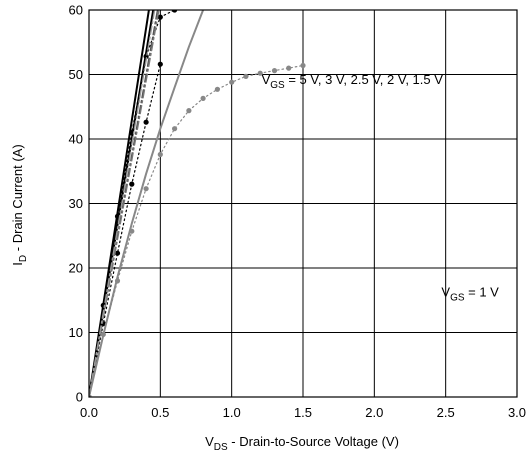 The image size is (530, 458). Describe the element at coordinates (89, 412) in the screenshot. I see `x-tick-label: 0.0` at that location.